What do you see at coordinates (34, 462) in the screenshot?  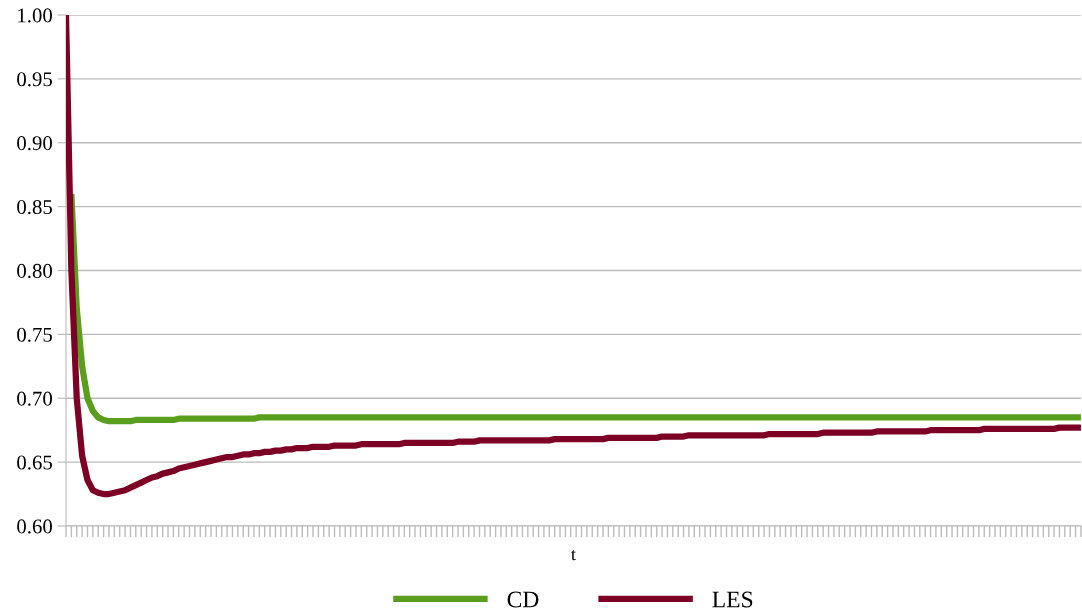 I see `y-tick-label: 0.65` at bounding box center [34, 462].